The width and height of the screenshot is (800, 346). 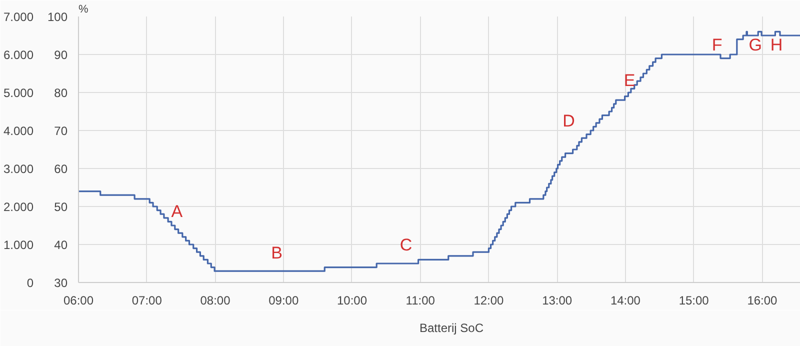 I want to click on annotation: D, so click(x=568, y=121).